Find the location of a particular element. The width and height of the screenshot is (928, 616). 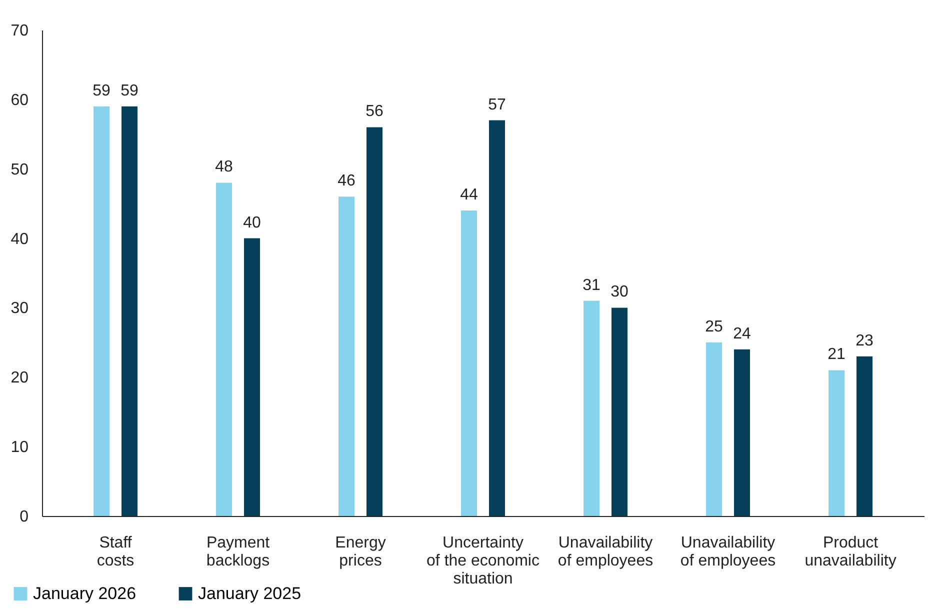

data-label: 56 is located at coordinates (375, 111).